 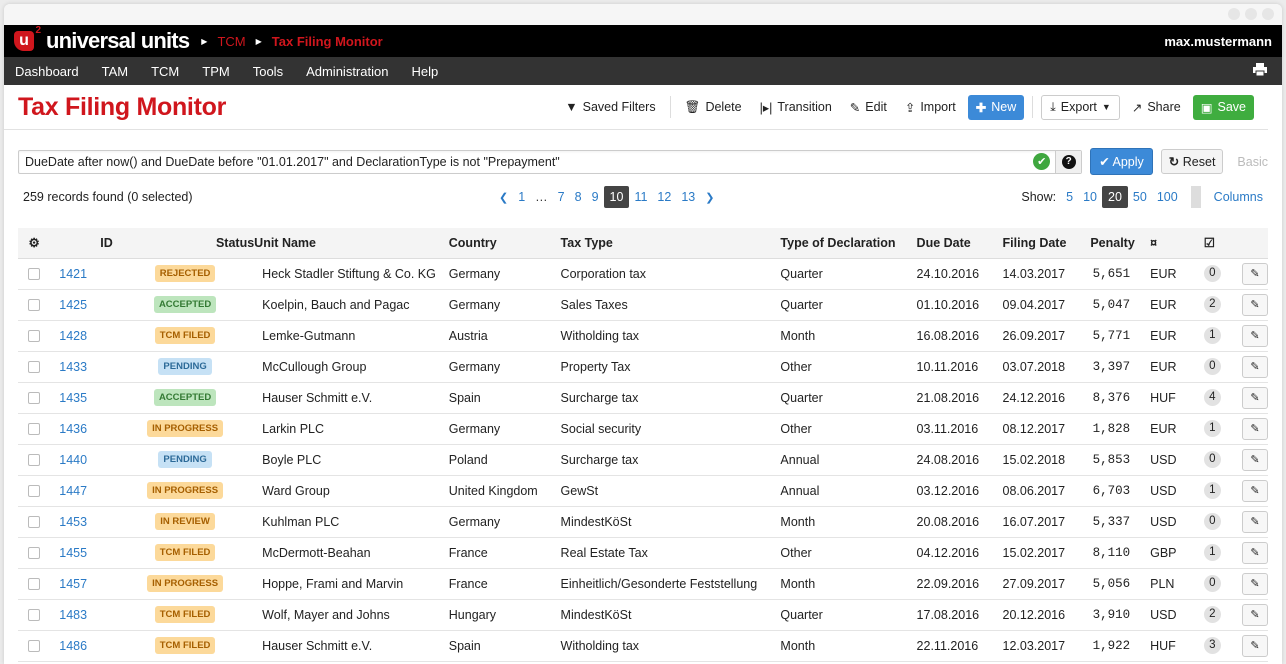 What do you see at coordinates (1115, 197) in the screenshot?
I see `page-size-option: 20` at bounding box center [1115, 197].